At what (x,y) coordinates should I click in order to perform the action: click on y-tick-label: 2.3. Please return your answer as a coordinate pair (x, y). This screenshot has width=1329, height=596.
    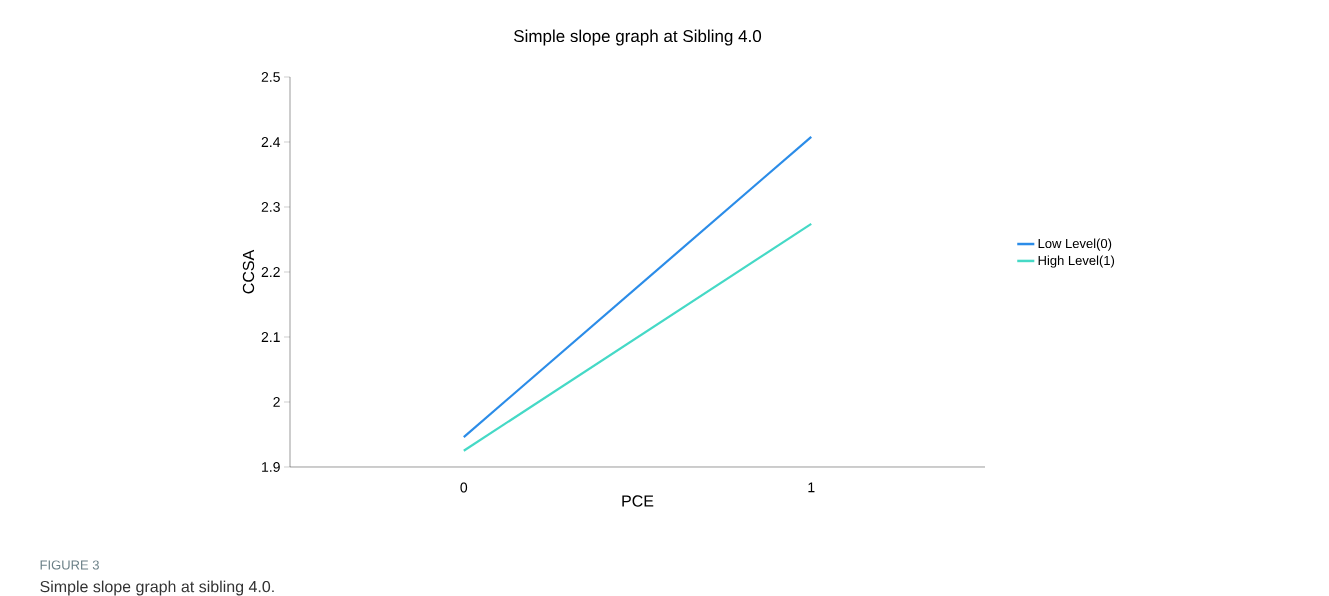
    Looking at the image, I should click on (270, 207).